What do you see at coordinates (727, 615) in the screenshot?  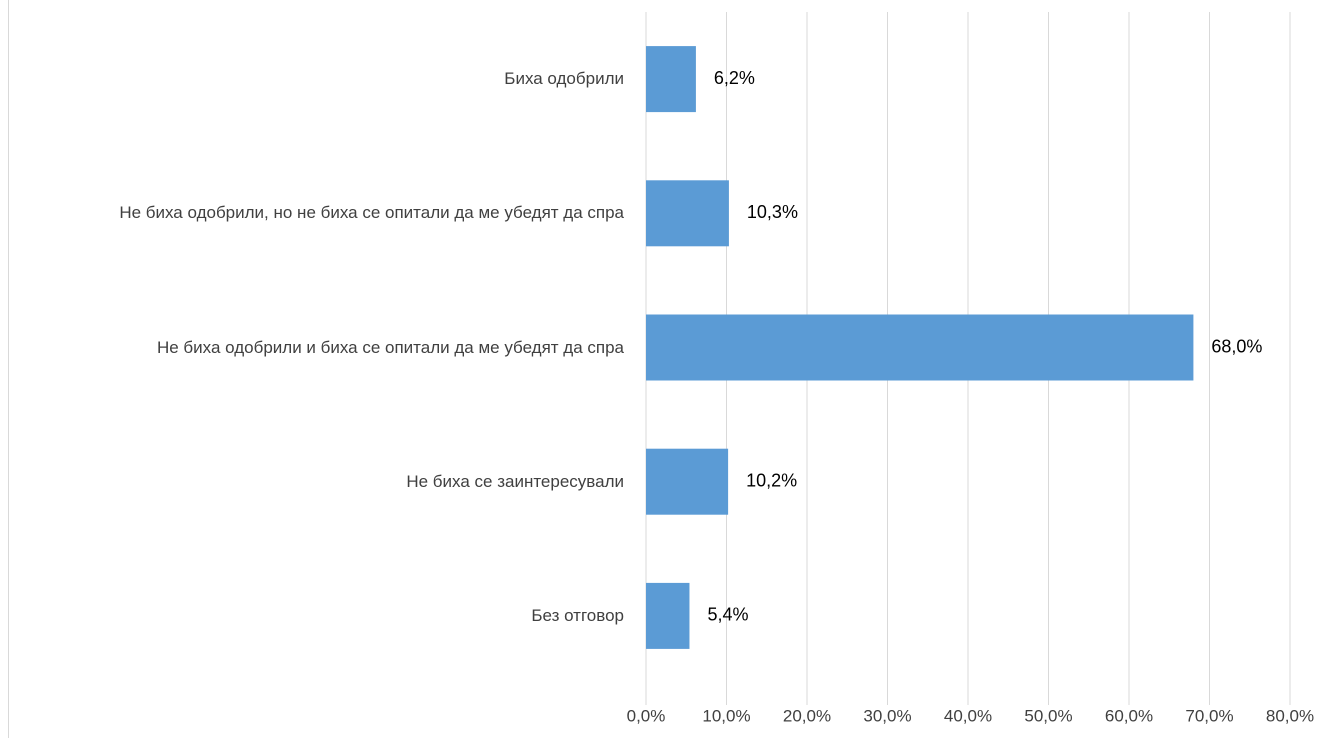 I see `value-label: 5,4%` at bounding box center [727, 615].